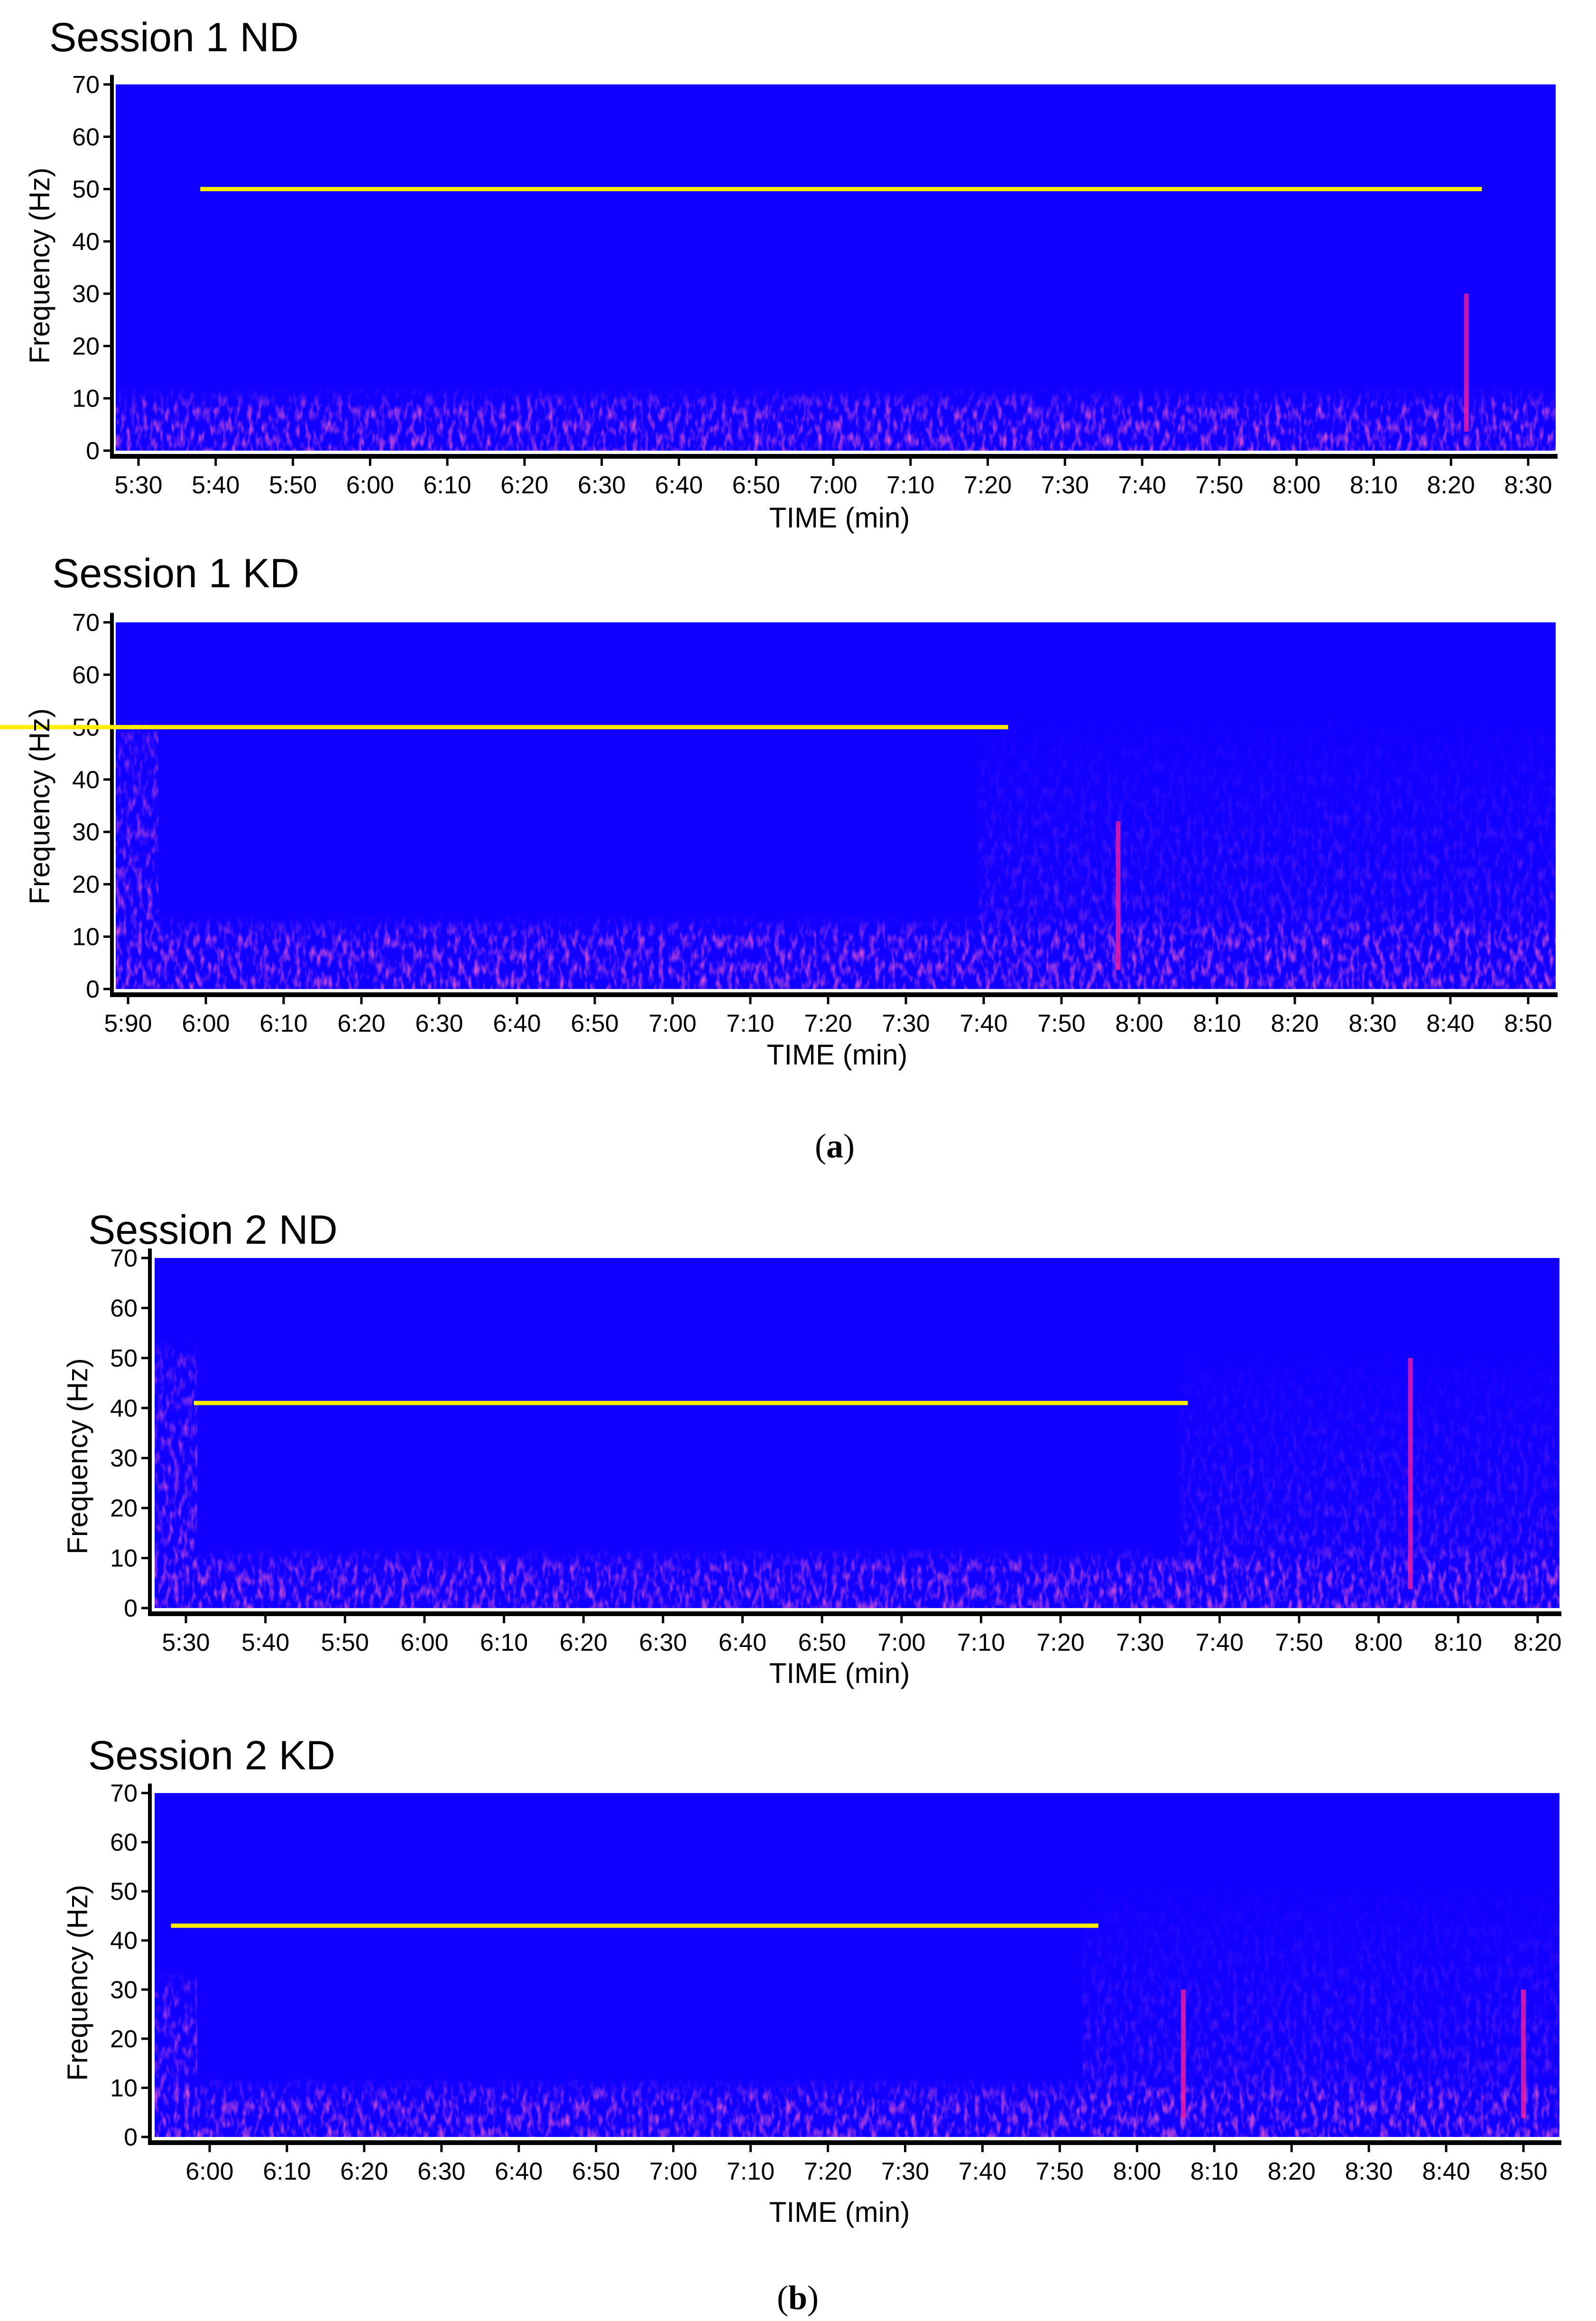 Image resolution: width=1596 pixels, height=2321 pixels. What do you see at coordinates (211, 1755) in the screenshot?
I see `chart-title: Session 2 KD` at bounding box center [211, 1755].